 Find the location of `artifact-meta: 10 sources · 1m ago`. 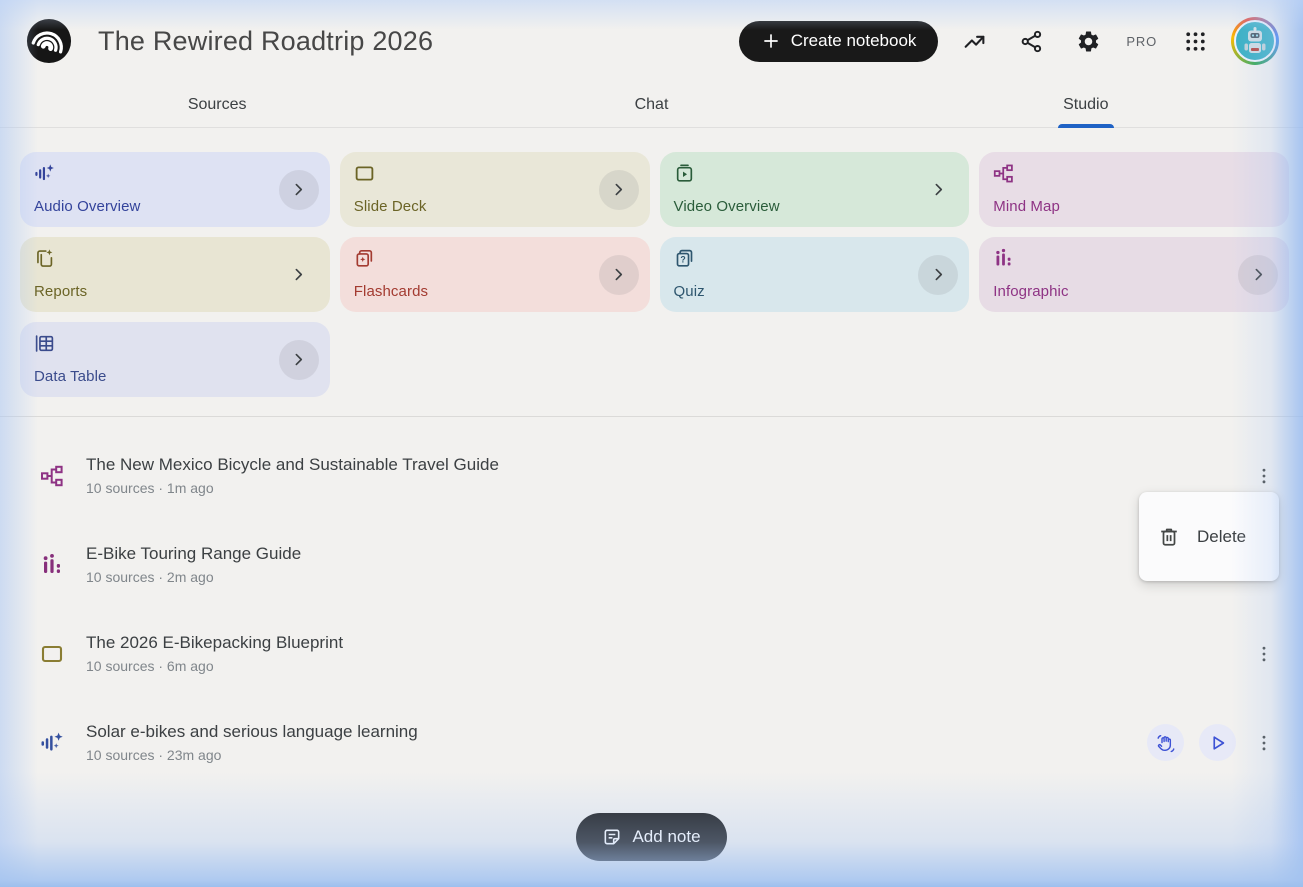

artifact-meta: 10 sources · 1m ago is located at coordinates (150, 488).